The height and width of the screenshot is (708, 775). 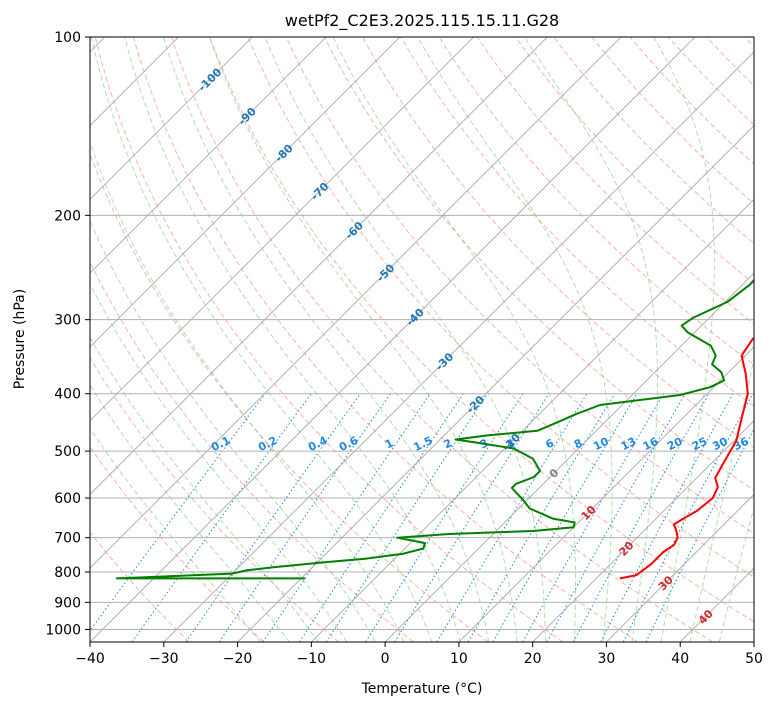 I want to click on y-tick-label: 500, so click(x=67, y=452).